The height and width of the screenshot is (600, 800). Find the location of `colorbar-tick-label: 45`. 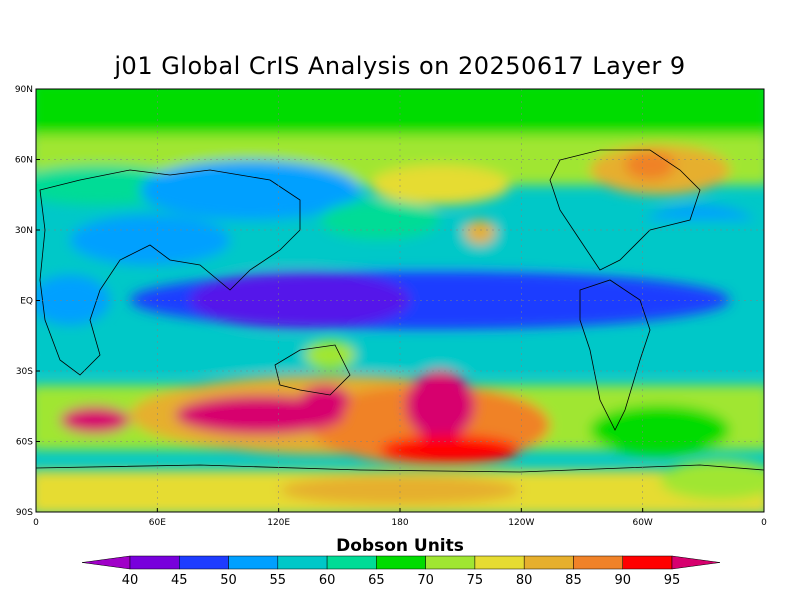

colorbar-tick-label: 45 is located at coordinates (179, 580).